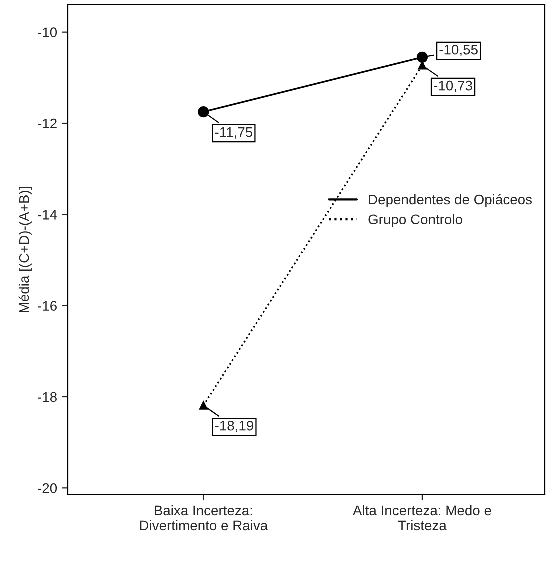 This screenshot has height=571, width=552. Describe the element at coordinates (453, 86) in the screenshot. I see `data-label: -10,73` at that location.